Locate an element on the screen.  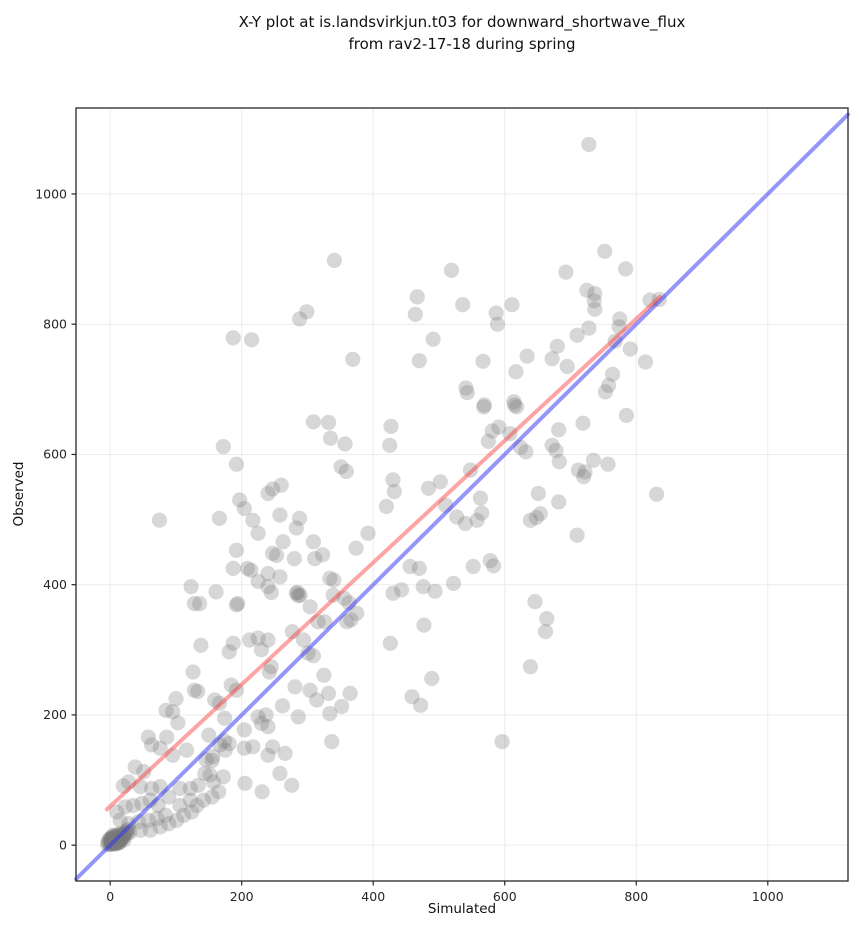
y-tick-label: 800 is located at coordinates (55, 324).